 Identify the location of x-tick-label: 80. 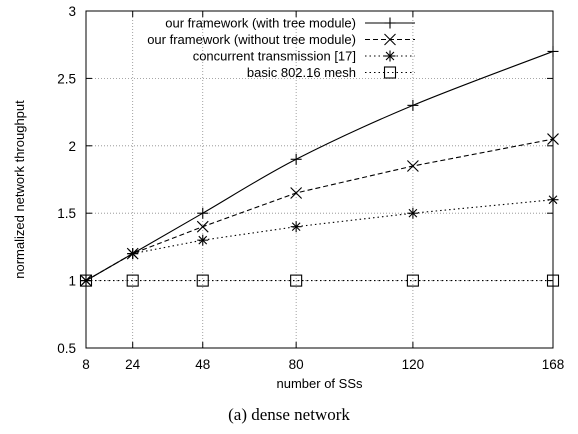
(296, 364).